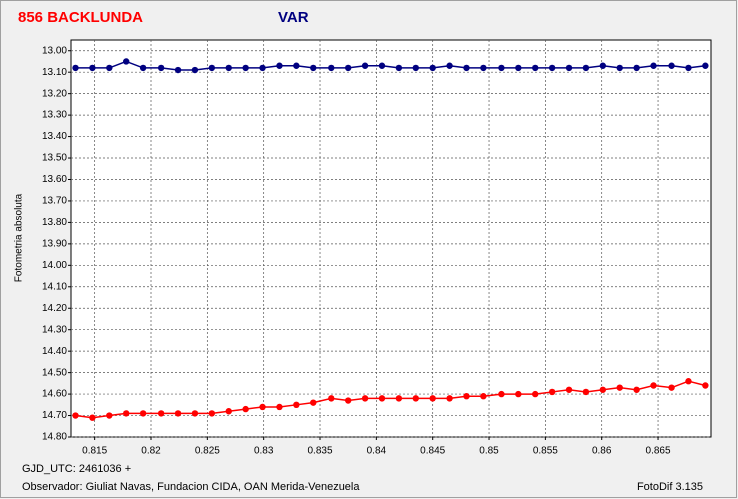 The width and height of the screenshot is (738, 499). What do you see at coordinates (19, 237) in the screenshot?
I see `y-axis-label: Fotometria absoluta` at bounding box center [19, 237].